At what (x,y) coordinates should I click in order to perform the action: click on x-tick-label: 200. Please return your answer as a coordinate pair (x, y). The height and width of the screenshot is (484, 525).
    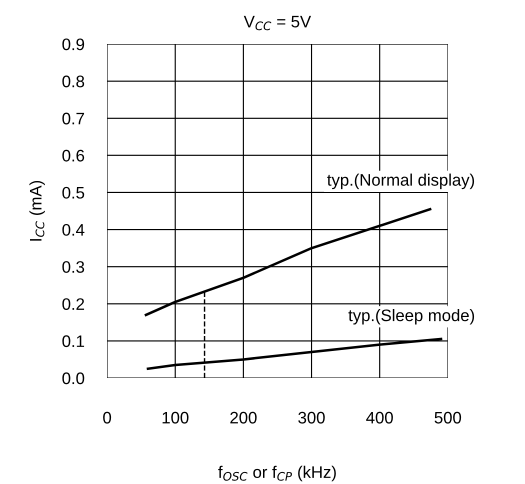
    Looking at the image, I should click on (243, 418).